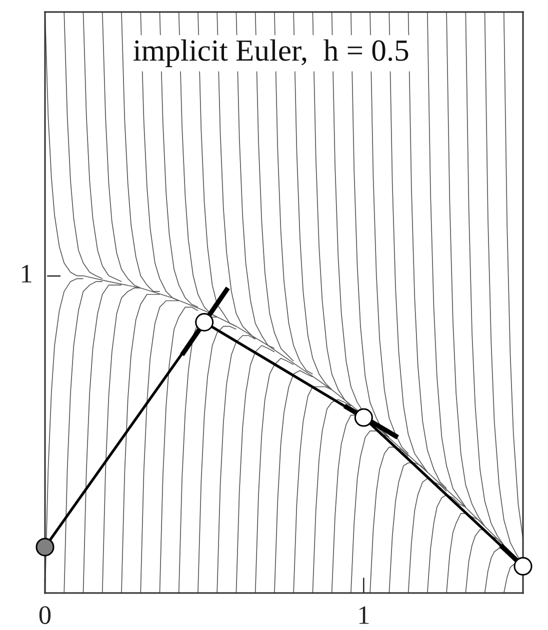 The height and width of the screenshot is (630, 548). I want to click on text: implicit Euler, h = 0.5, so click(270, 53).